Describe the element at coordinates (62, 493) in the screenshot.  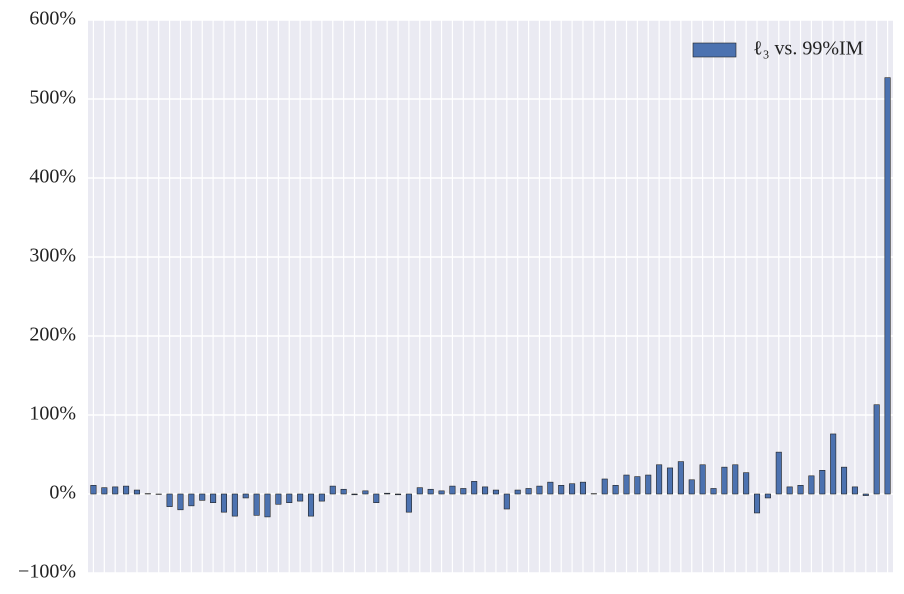
I see `y-tick-label: 0%` at that location.